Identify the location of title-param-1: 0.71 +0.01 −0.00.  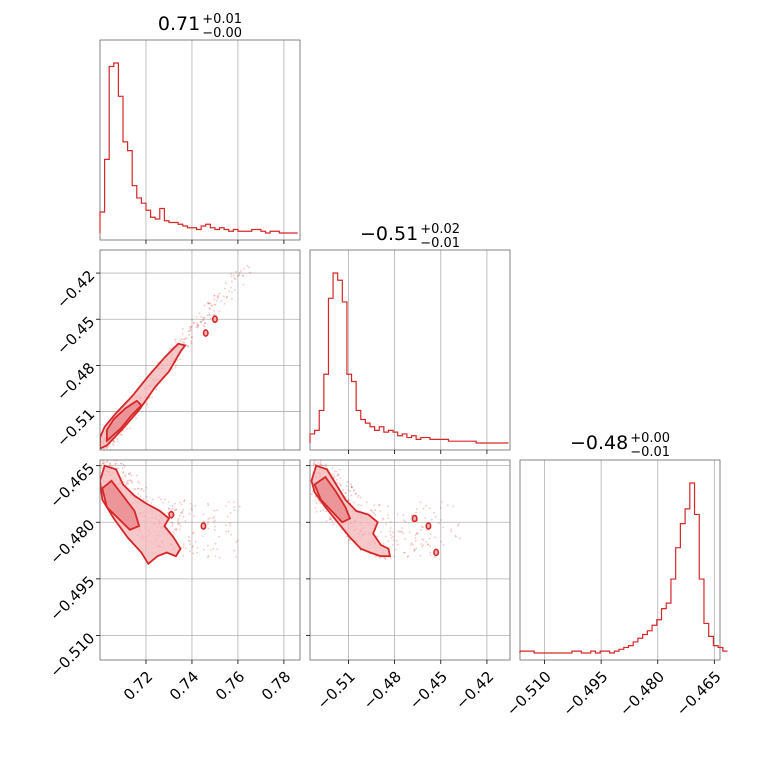
(200, 26).